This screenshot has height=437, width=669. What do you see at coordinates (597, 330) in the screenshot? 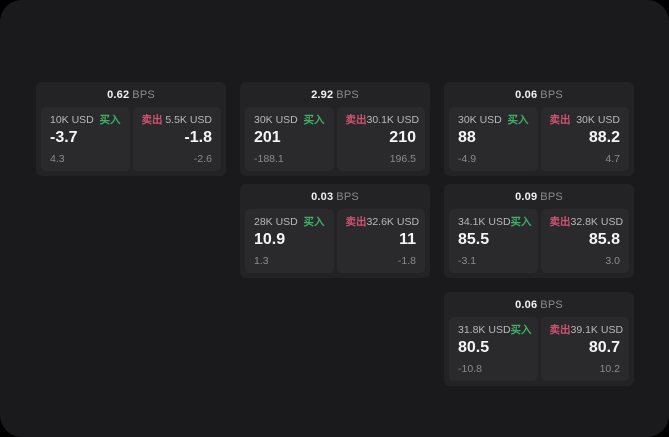
I see `sell-amount-label: 39.1K USD` at bounding box center [597, 330].